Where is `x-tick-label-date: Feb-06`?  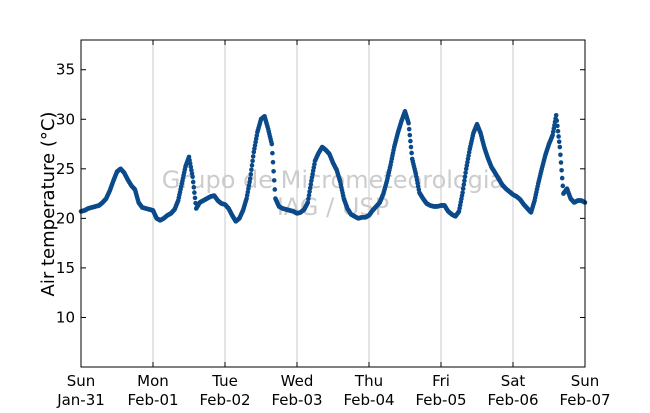 x-tick-label-date: Feb-06 is located at coordinates (512, 400).